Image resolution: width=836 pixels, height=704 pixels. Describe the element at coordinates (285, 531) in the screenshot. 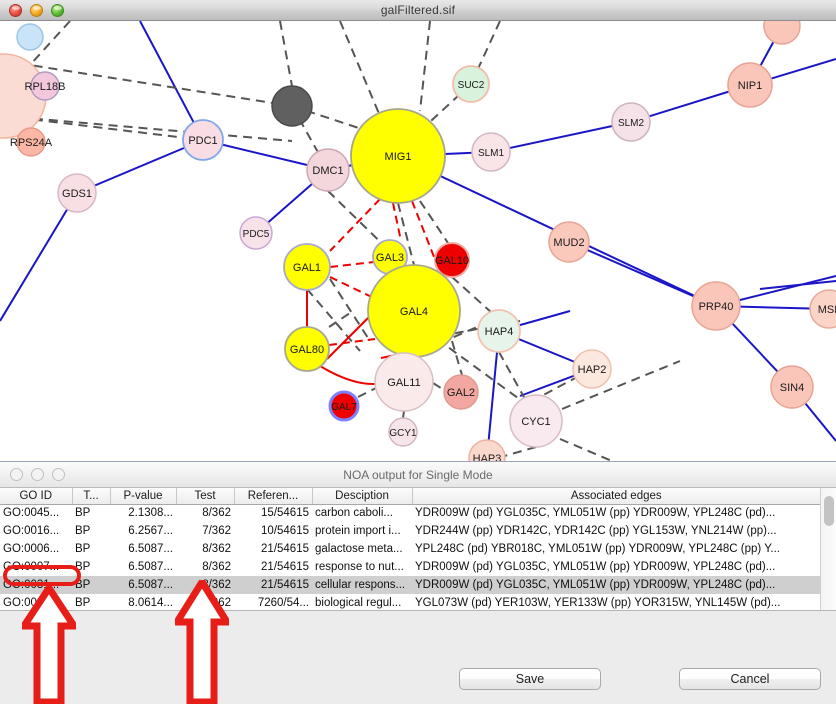

I see `cell-reference: 10/54615` at that location.